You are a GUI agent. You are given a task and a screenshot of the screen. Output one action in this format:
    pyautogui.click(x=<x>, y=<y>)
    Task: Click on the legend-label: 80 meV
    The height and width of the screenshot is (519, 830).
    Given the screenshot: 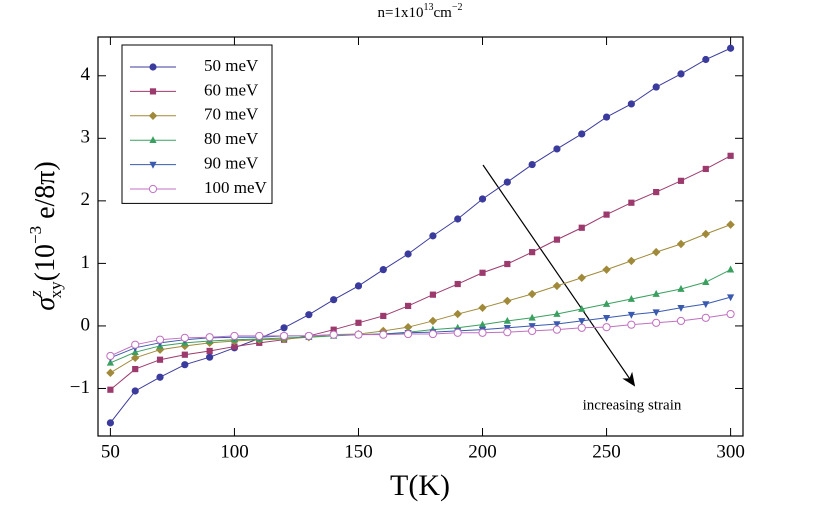 What is the action you would take?
    pyautogui.click(x=231, y=138)
    